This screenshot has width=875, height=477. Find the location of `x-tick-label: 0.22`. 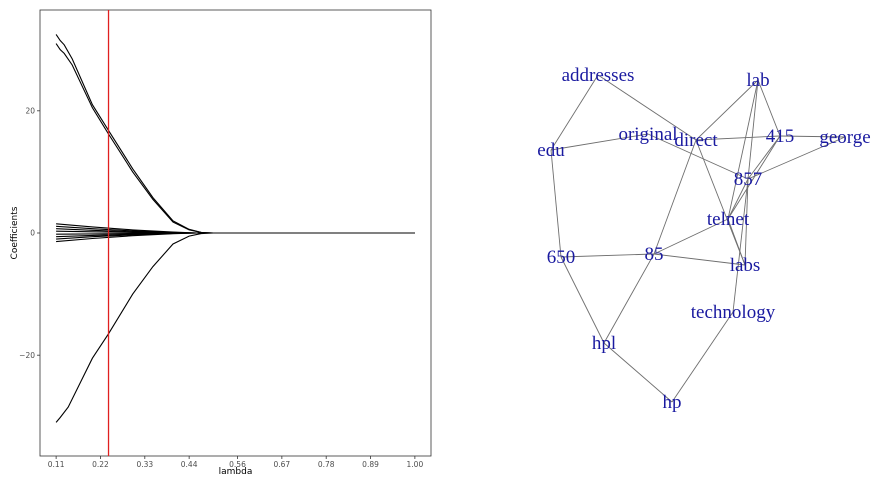

x-tick-label: 0.22 is located at coordinates (100, 464).